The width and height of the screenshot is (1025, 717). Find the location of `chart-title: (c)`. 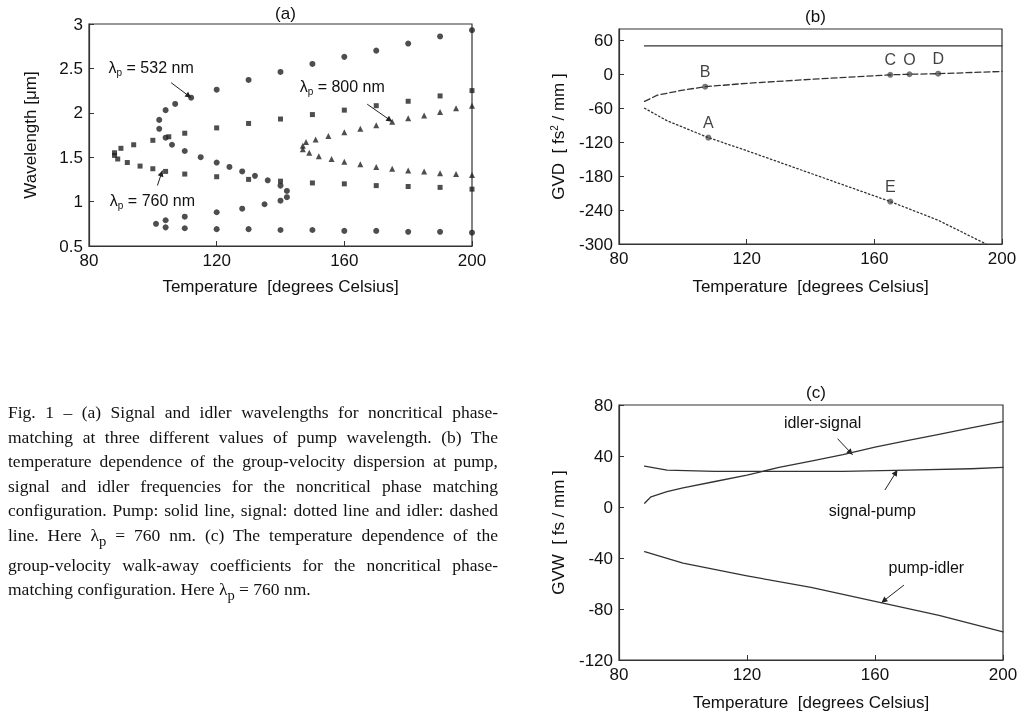

chart-title: (c) is located at coordinates (816, 392).